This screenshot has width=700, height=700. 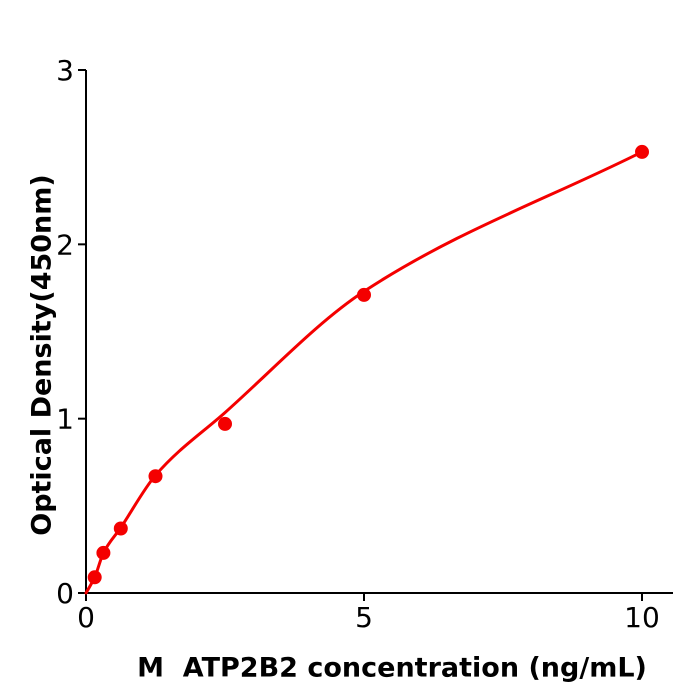 I want to click on x-axis-title: M ATP2B2 concentration (ng/mL), so click(x=392, y=668).